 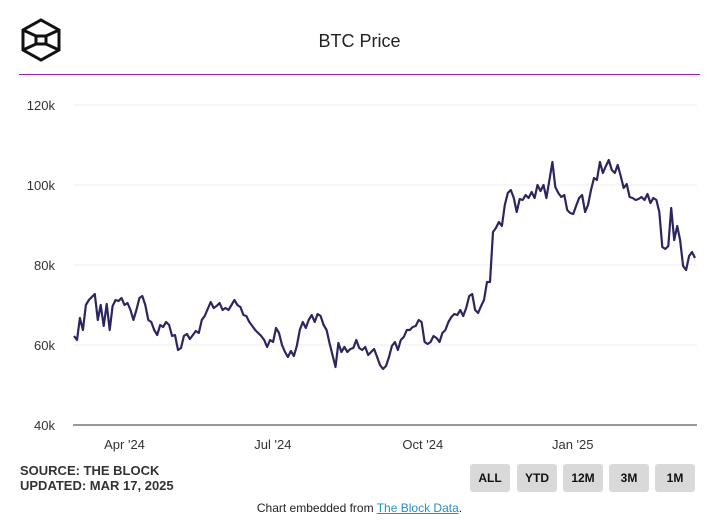 I want to click on source-label: SOURCE: THE BLOCK, so click(x=90, y=470).